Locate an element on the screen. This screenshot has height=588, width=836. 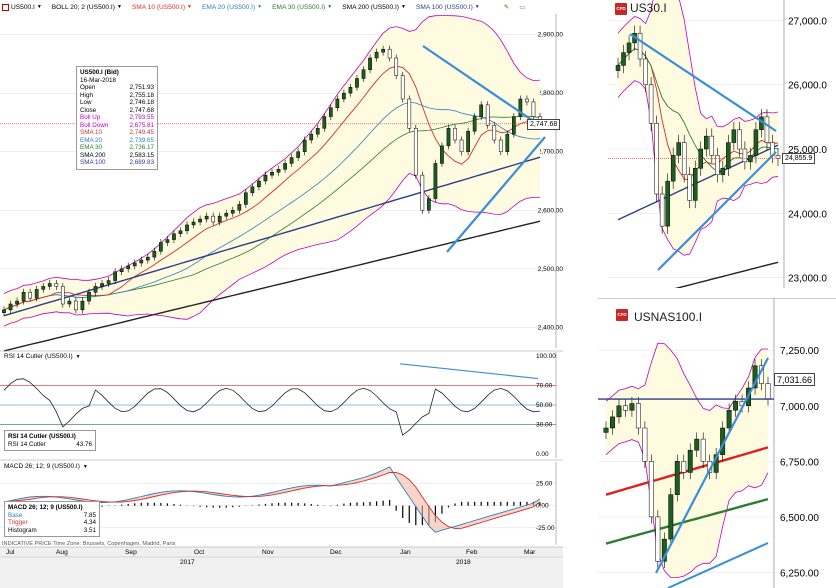
macd-tick-label: -25.00 is located at coordinates (545, 528).